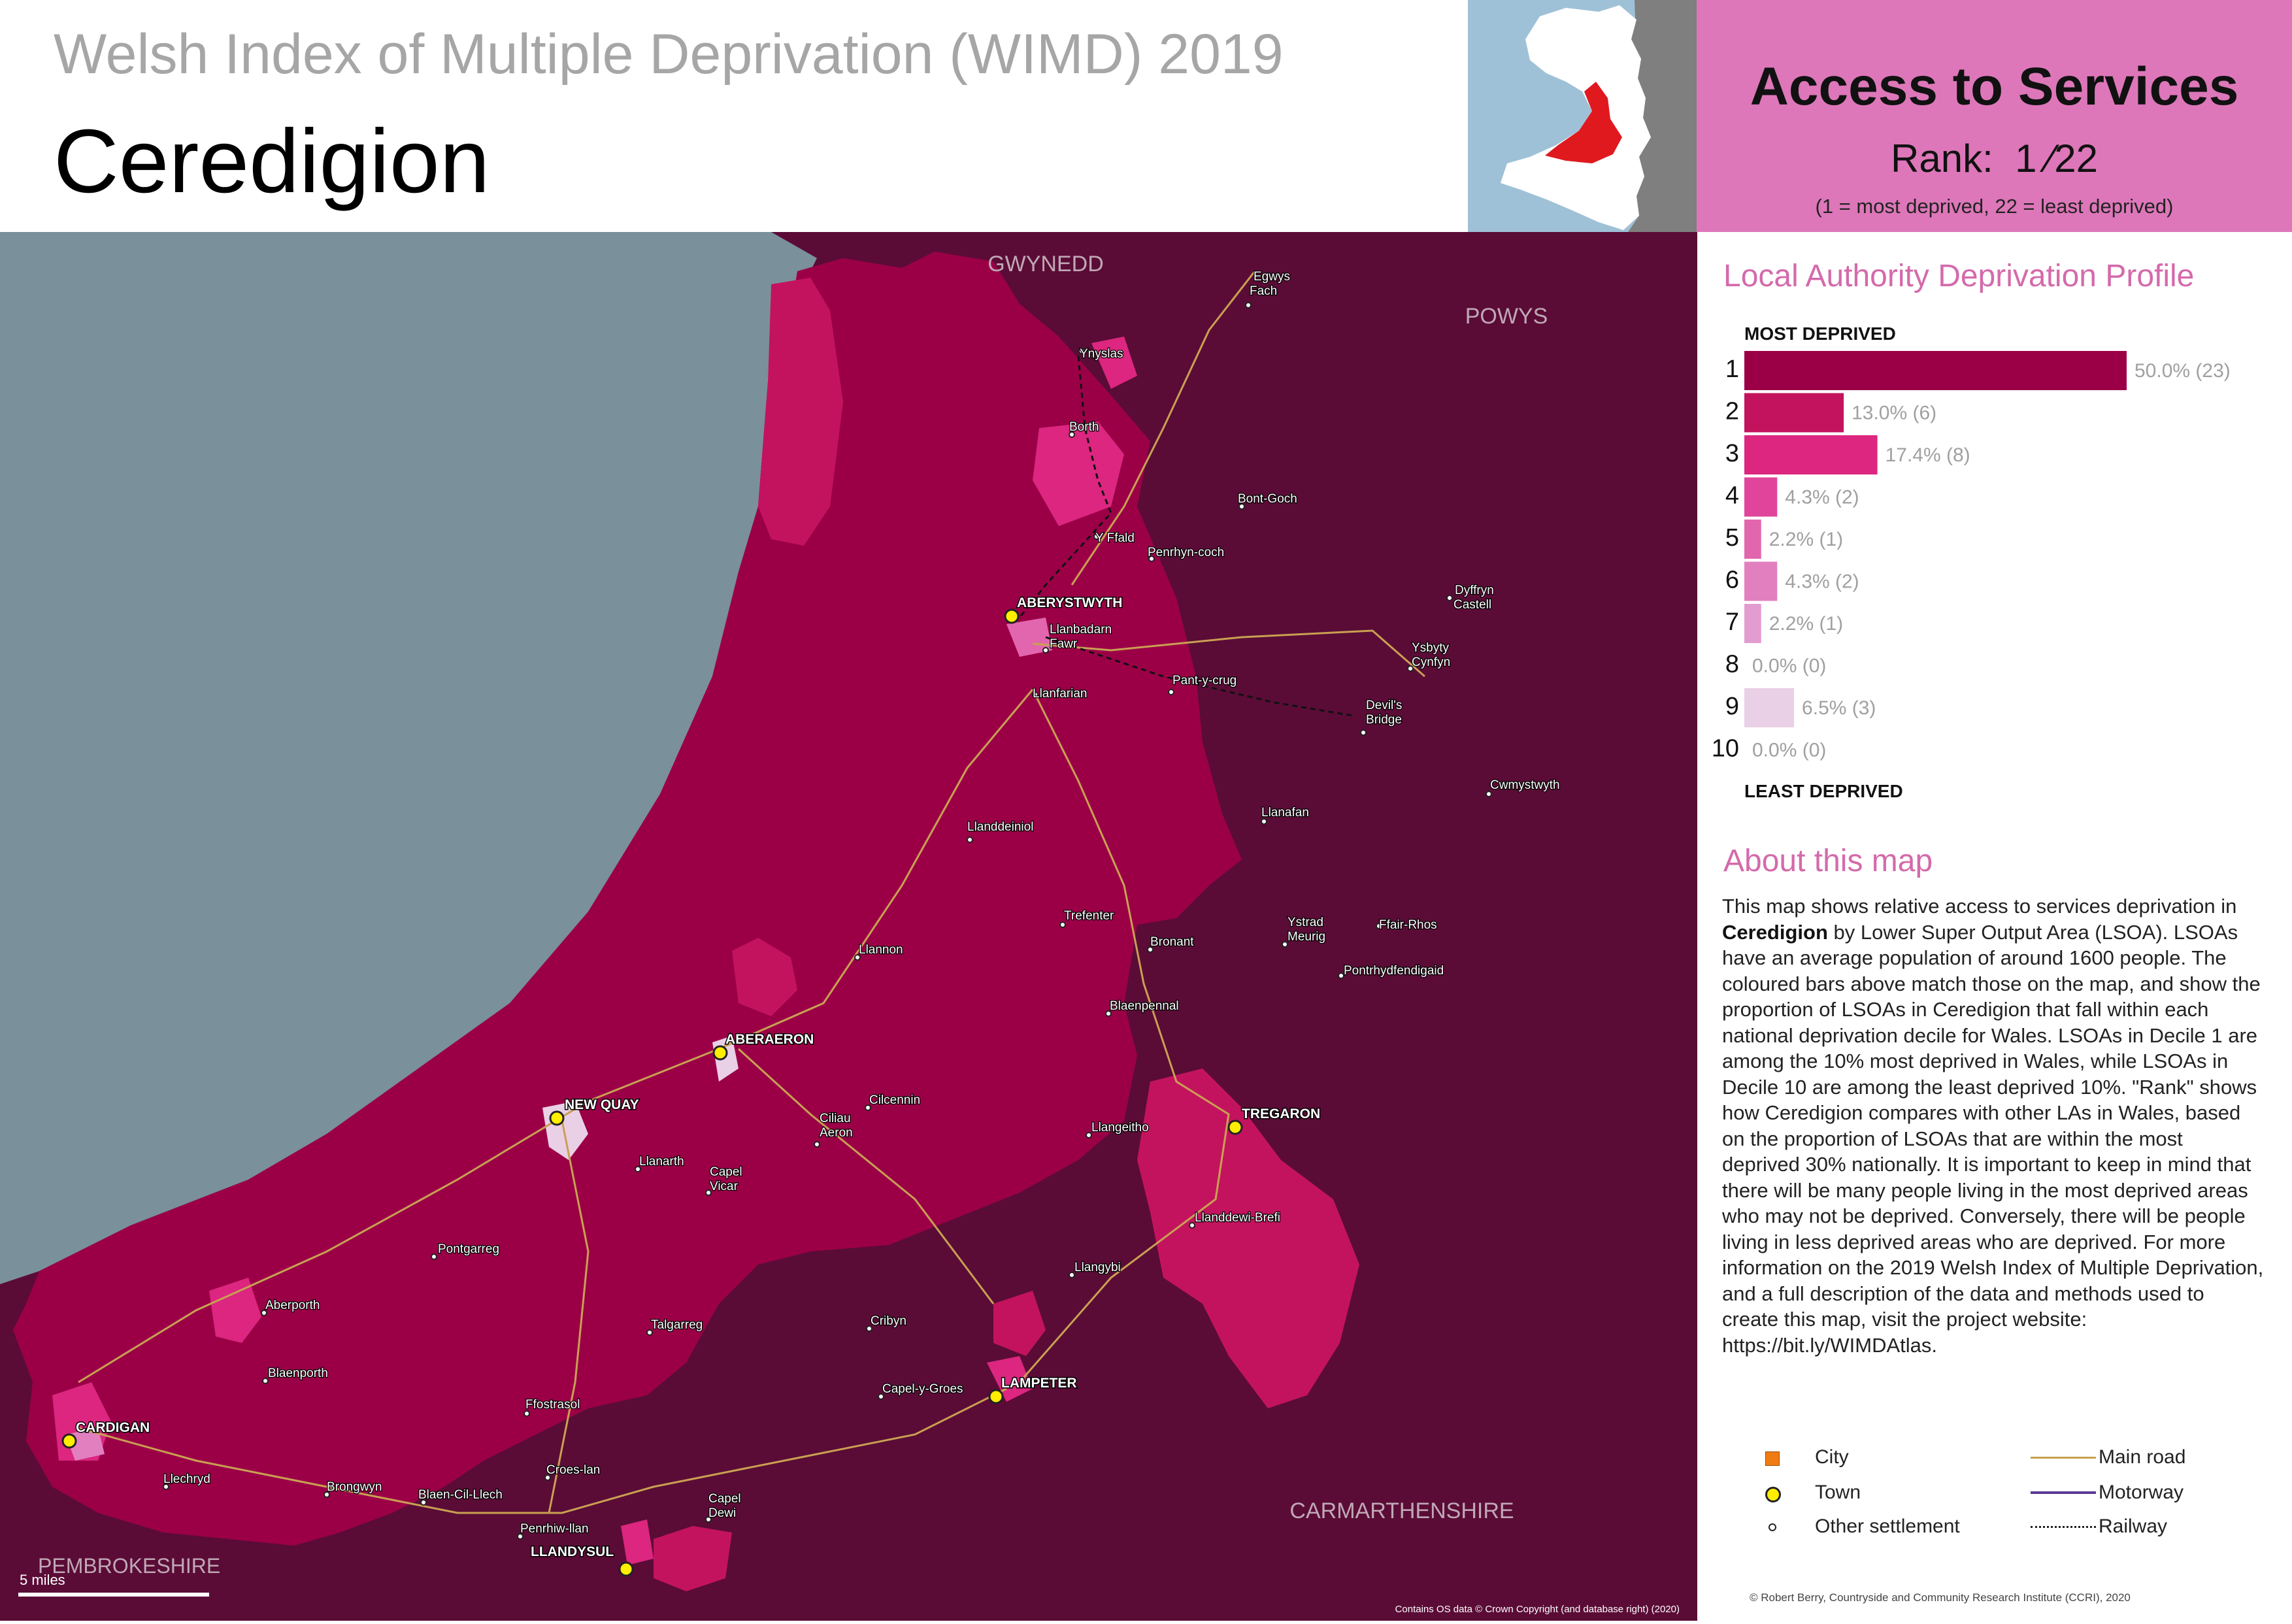 This screenshot has width=2292, height=1624. What do you see at coordinates (1894, 413) in the screenshot?
I see `profile-value-label: 13.0% (6)` at bounding box center [1894, 413].